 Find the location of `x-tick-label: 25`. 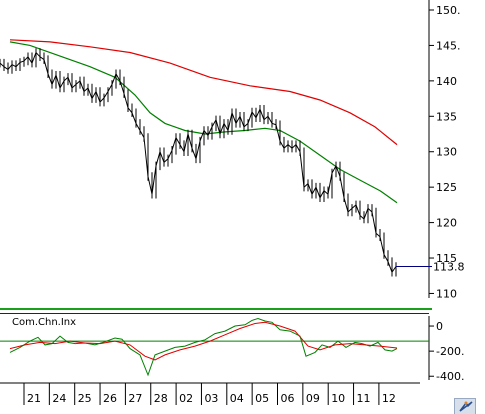

x-tick-label: 25 is located at coordinates (85, 398).